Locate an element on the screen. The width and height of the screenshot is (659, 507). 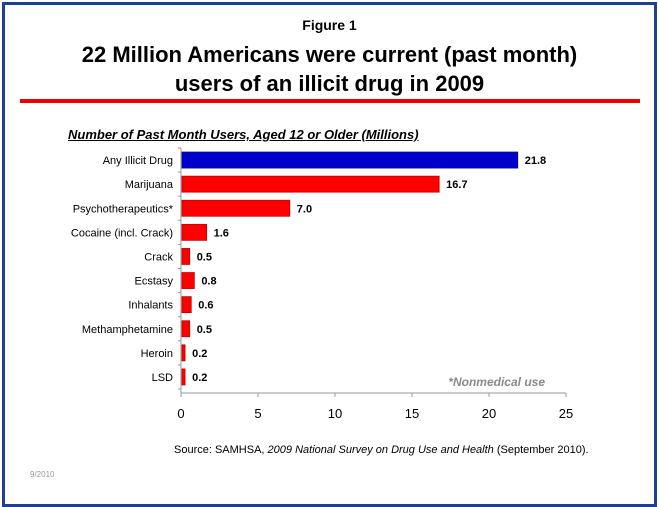
category-label: Cocaine (incl. Crack) is located at coordinates (122, 233).